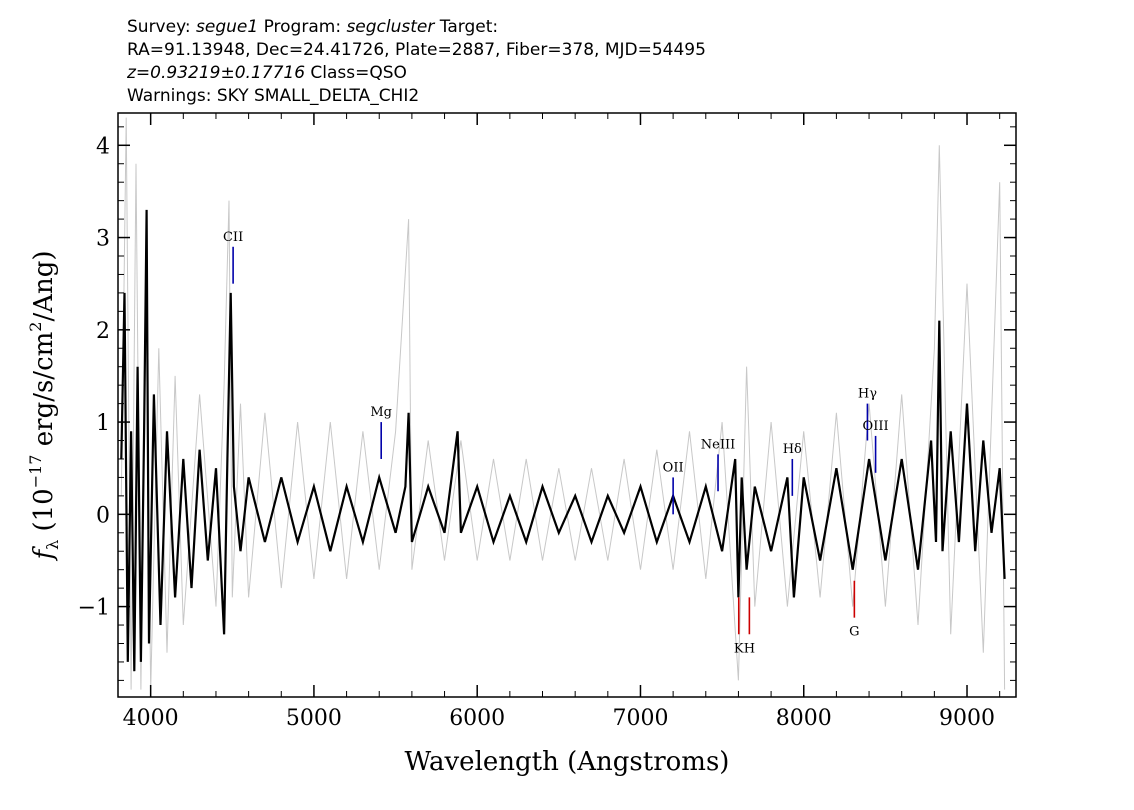 The image size is (1134, 810). Describe the element at coordinates (151, 718) in the screenshot. I see `x-tick-label: 4000` at that location.